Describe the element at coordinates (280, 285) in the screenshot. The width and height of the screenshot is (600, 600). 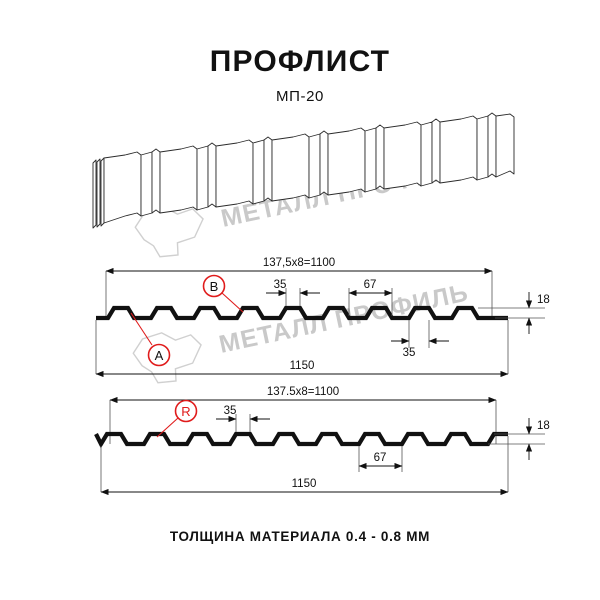
I see `dim-top-flat-35-label: 35` at that location.